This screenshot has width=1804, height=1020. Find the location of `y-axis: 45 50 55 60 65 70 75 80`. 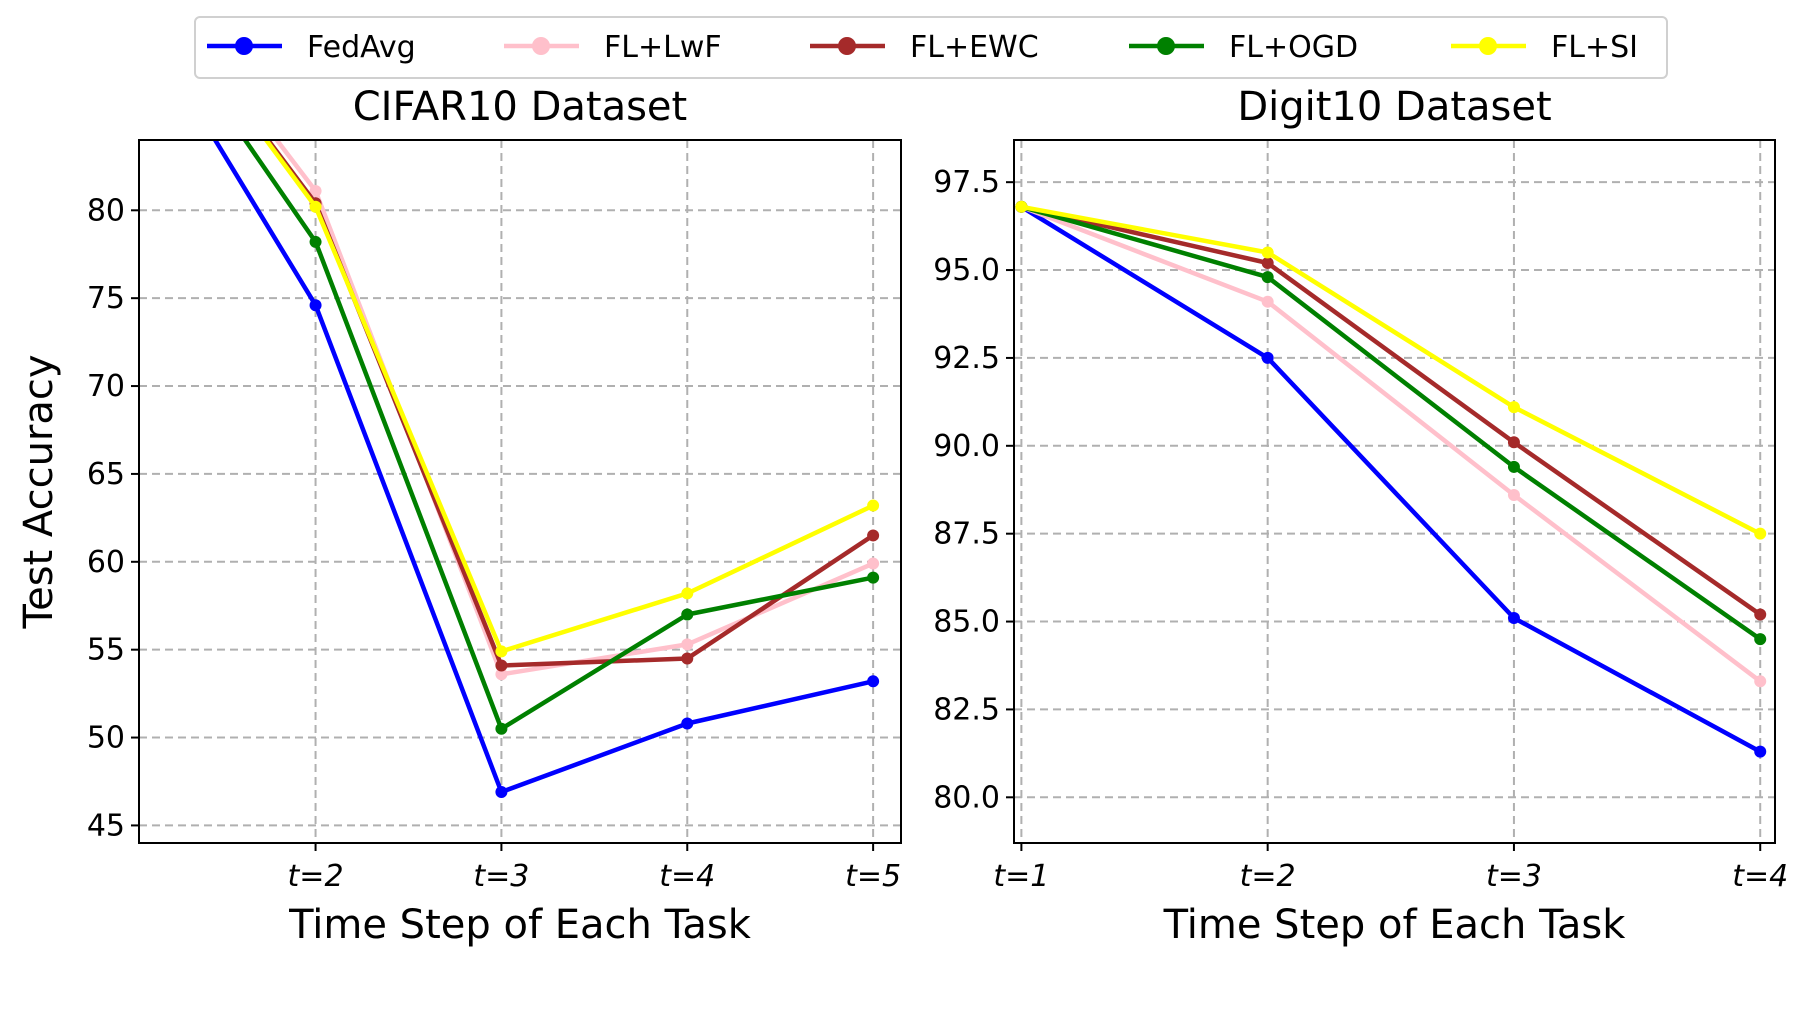

y-axis: 45 50 55 60 65 70 75 80 is located at coordinates (113, 518).